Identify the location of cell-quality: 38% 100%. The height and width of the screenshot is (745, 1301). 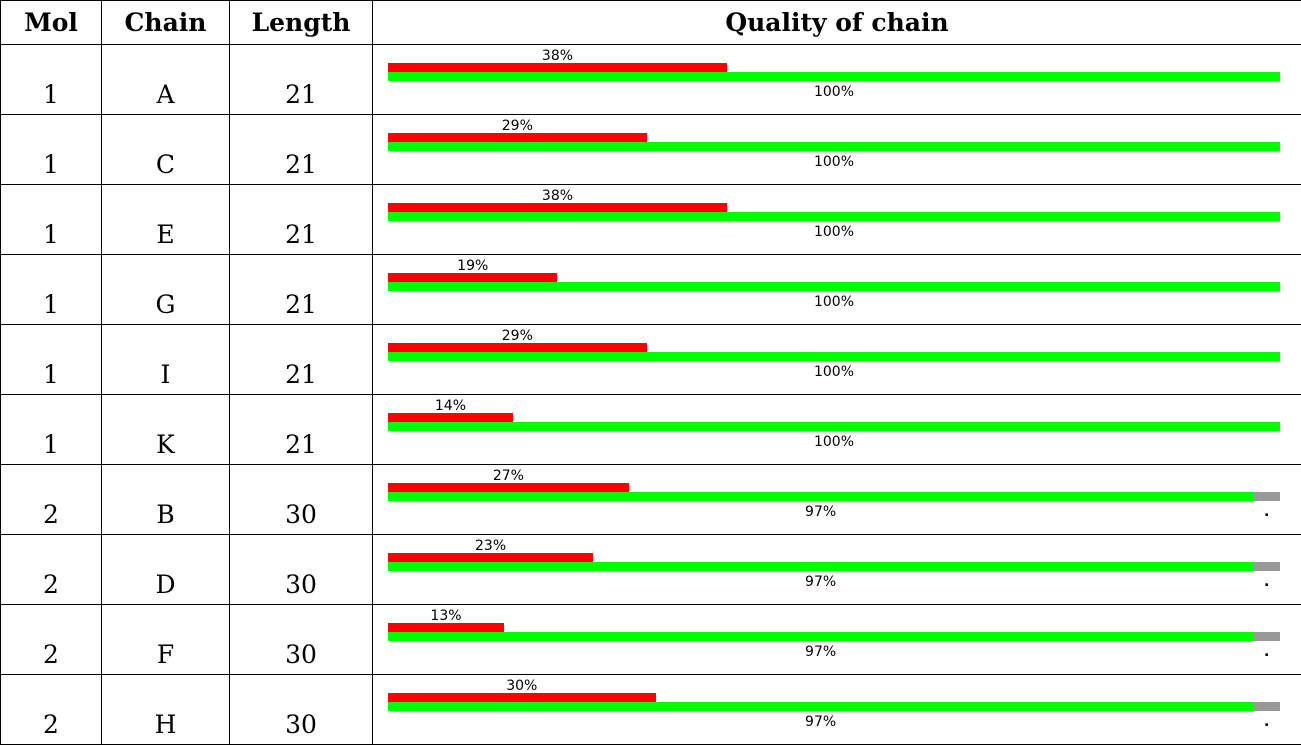
(837, 80).